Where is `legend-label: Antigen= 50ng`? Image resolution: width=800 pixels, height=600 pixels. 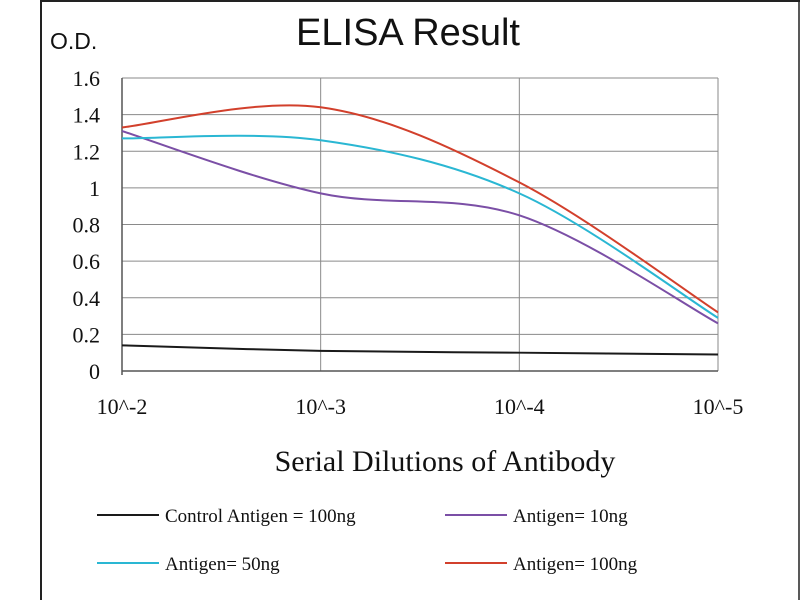 legend-label: Antigen= 50ng is located at coordinates (222, 564).